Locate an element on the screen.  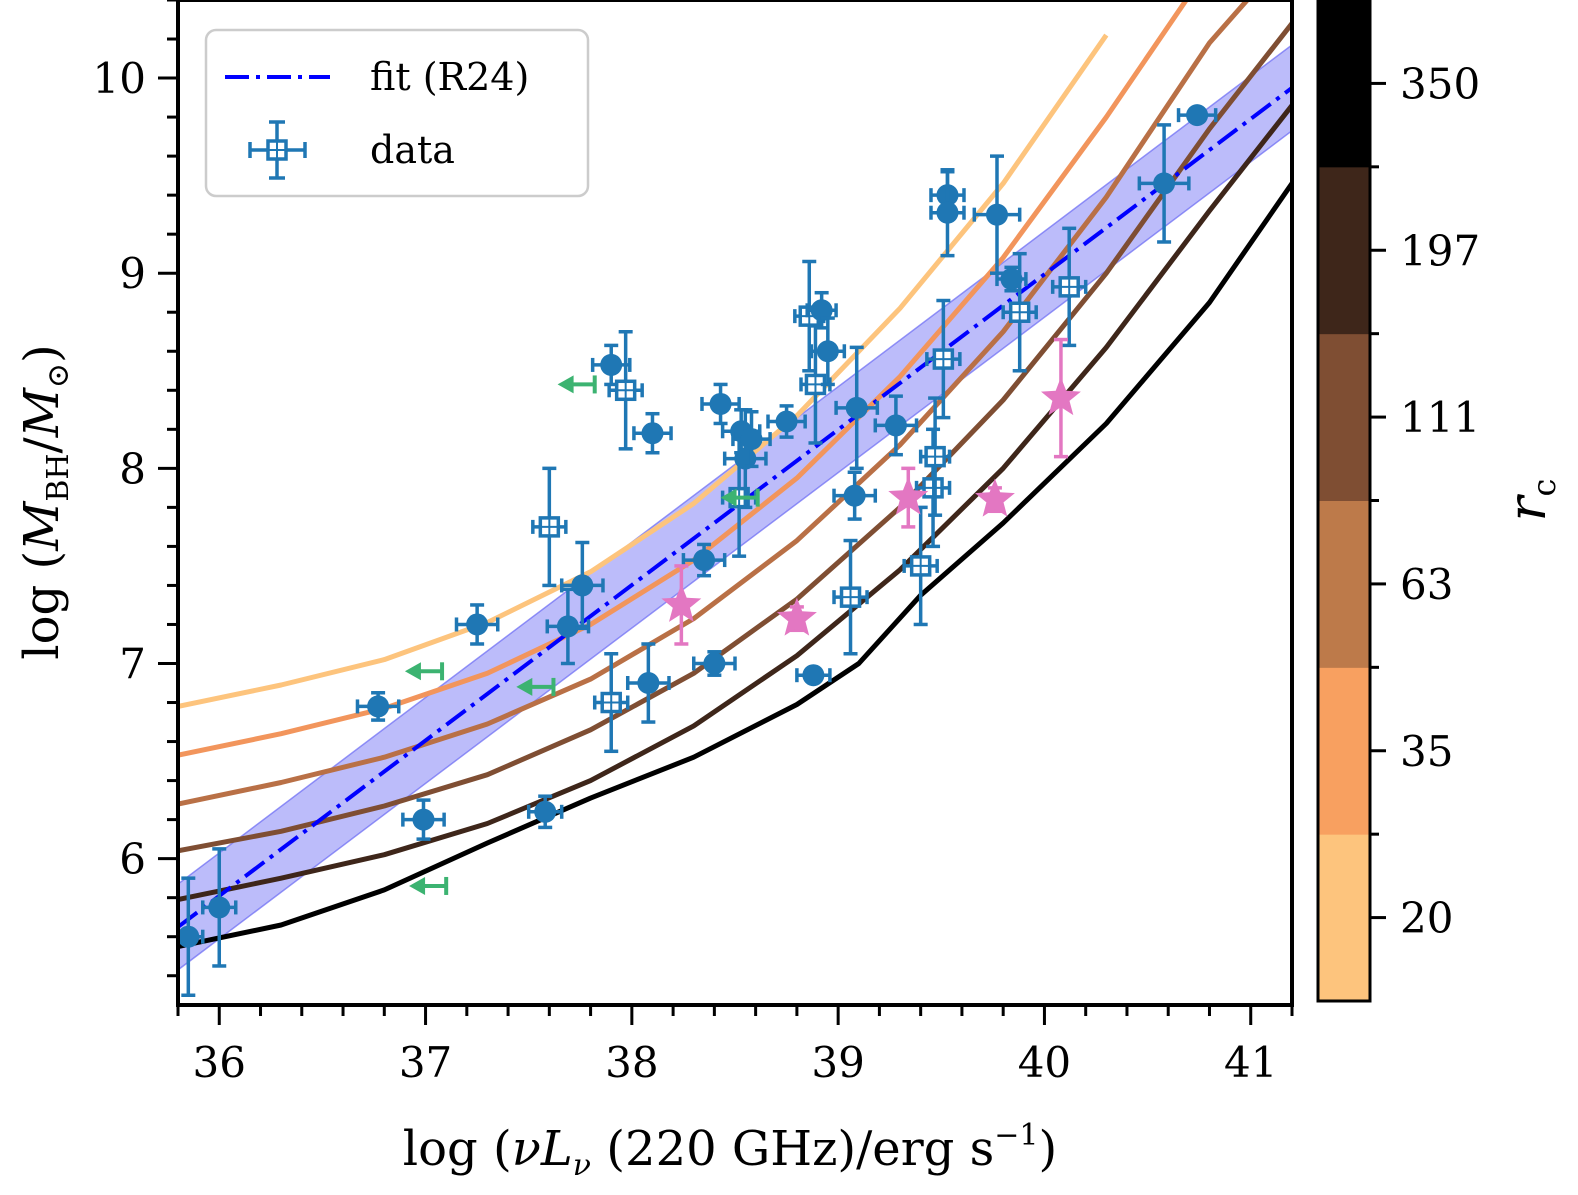
x-tick-label: 39 is located at coordinates (837, 1062).